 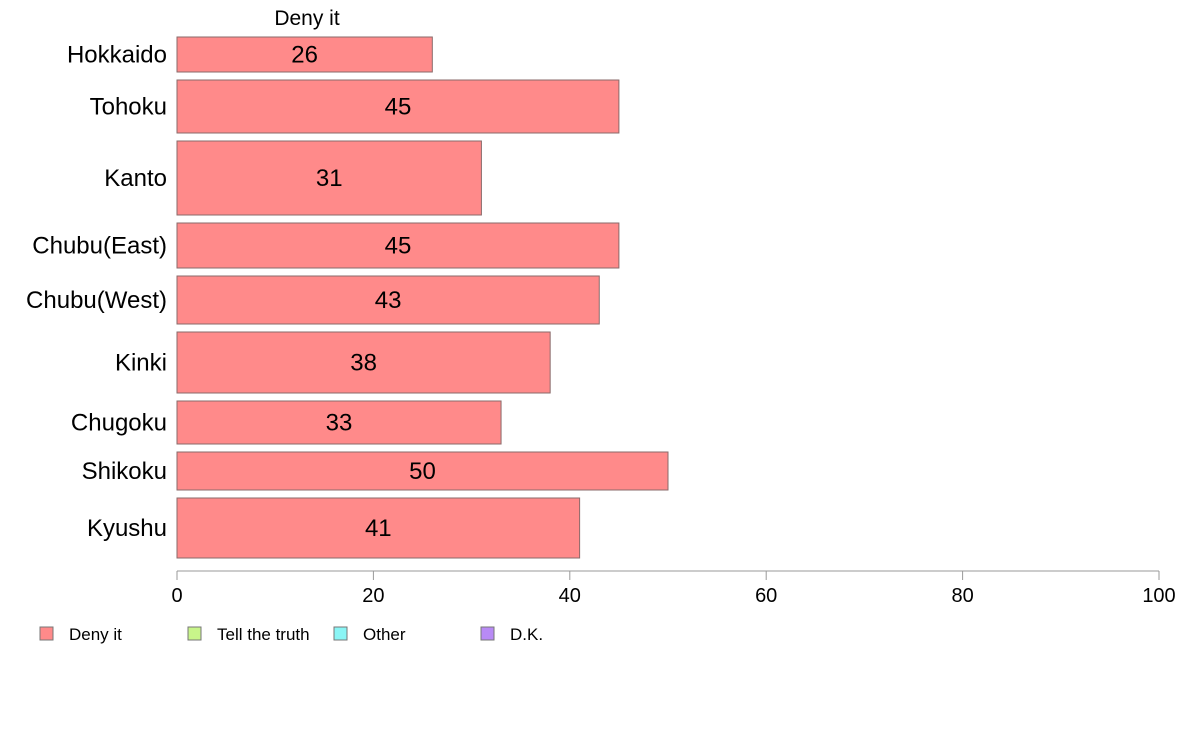 I want to click on bar-value-label: 50, so click(x=422, y=471).